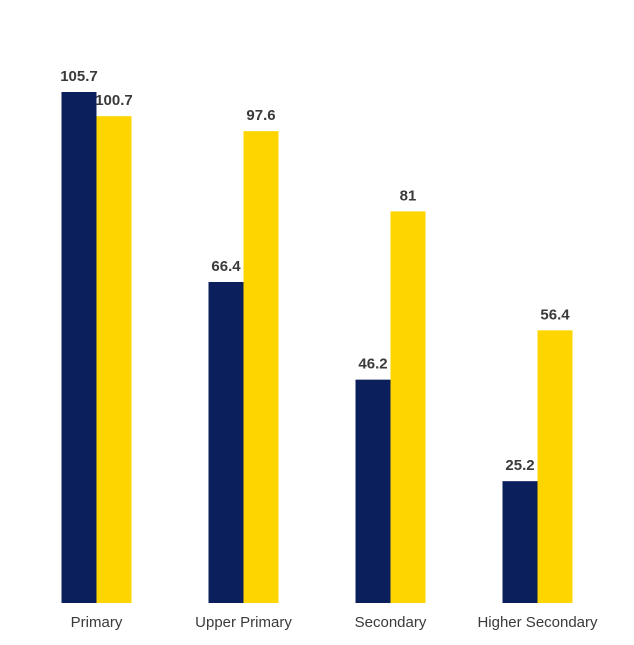 This screenshot has width=634, height=645. What do you see at coordinates (79, 76) in the screenshot?
I see `data-label: 105.7` at bounding box center [79, 76].